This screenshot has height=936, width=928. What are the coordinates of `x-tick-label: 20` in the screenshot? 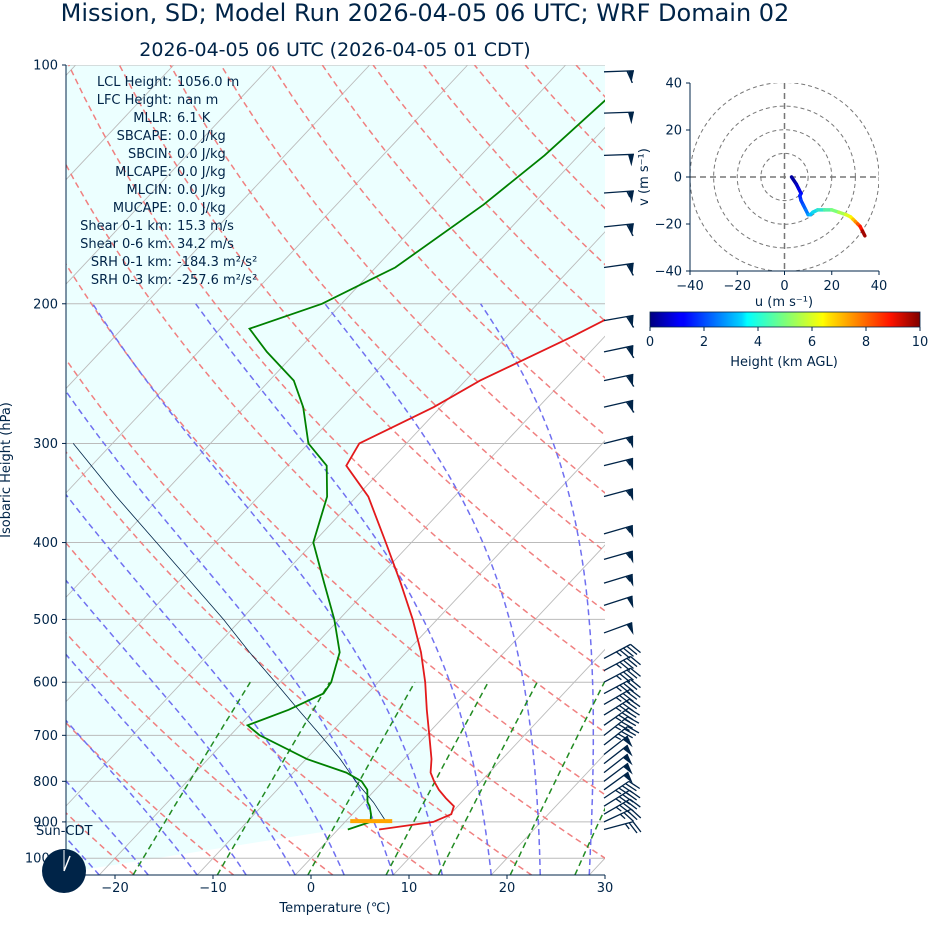 It's located at (507, 888).